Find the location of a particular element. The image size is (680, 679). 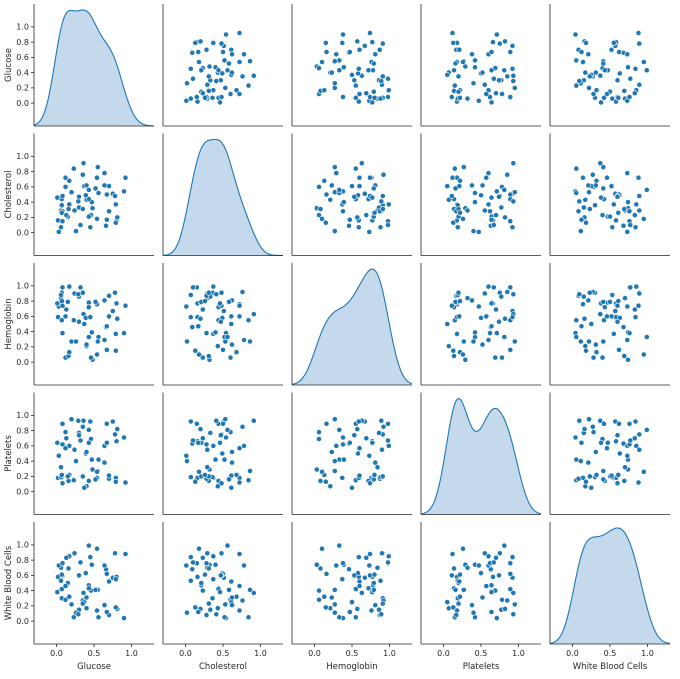

panel-cholesterol-vs-white-blood-cells is located at coordinates (609, 194).